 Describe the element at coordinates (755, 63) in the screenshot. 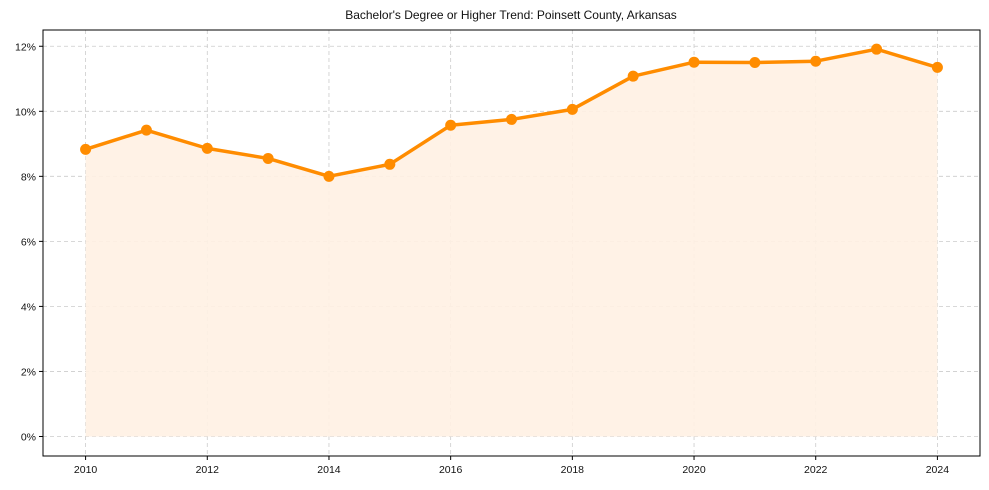

I see `data-point-2021` at that location.